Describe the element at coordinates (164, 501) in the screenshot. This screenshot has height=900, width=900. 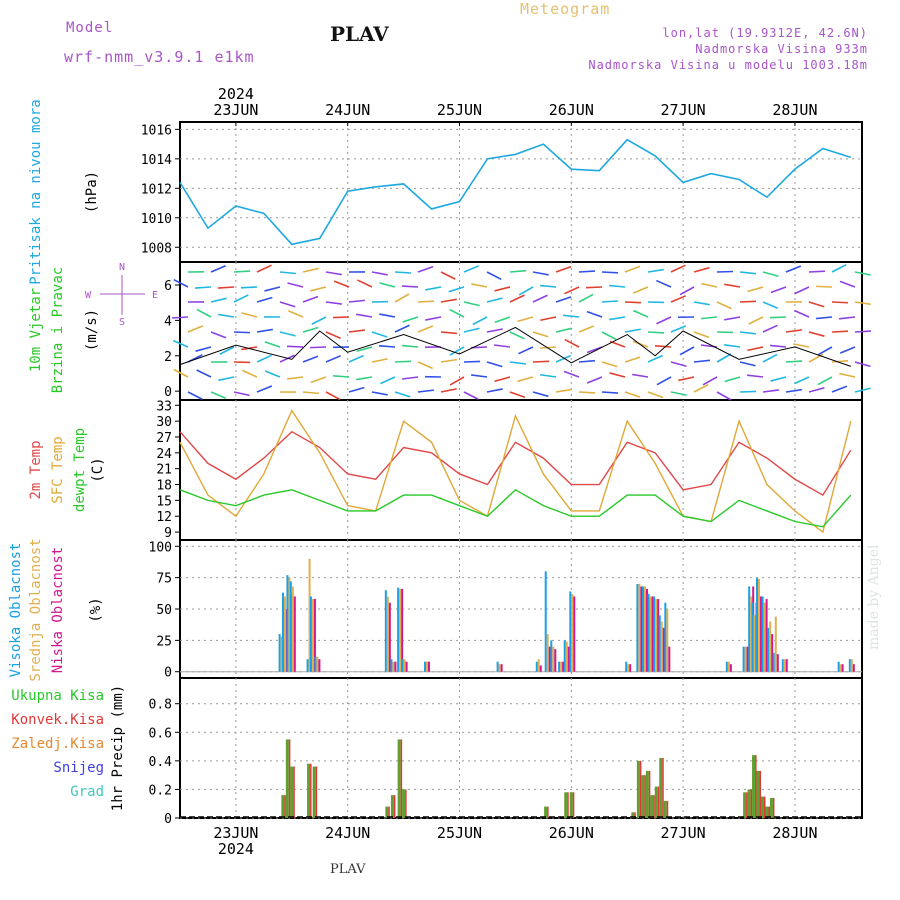
I see `y-tick-label: 15` at that location.